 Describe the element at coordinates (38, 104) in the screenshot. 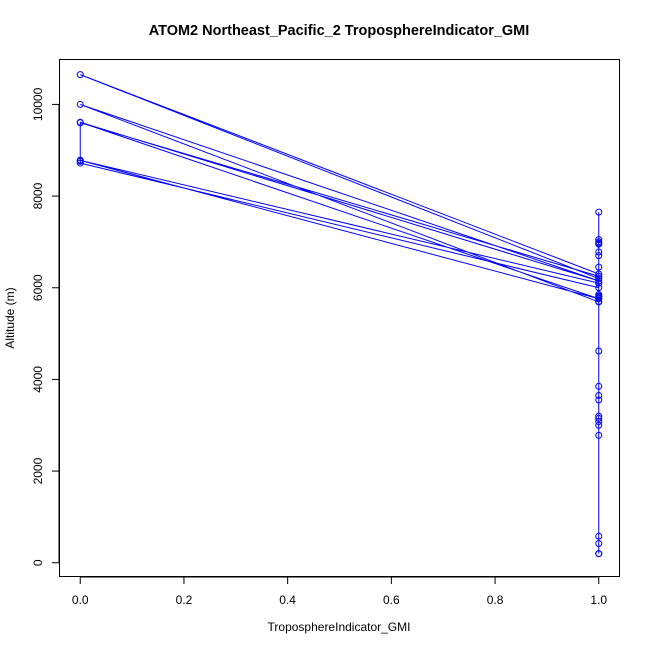

I see `y-tick-label: 10000` at that location.